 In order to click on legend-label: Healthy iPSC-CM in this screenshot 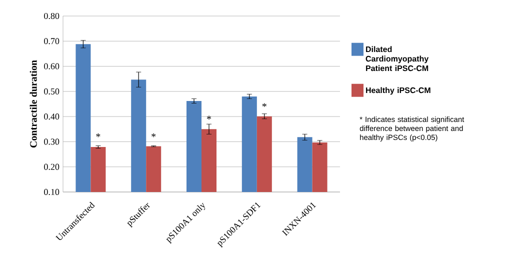, I will do `click(398, 91)`.